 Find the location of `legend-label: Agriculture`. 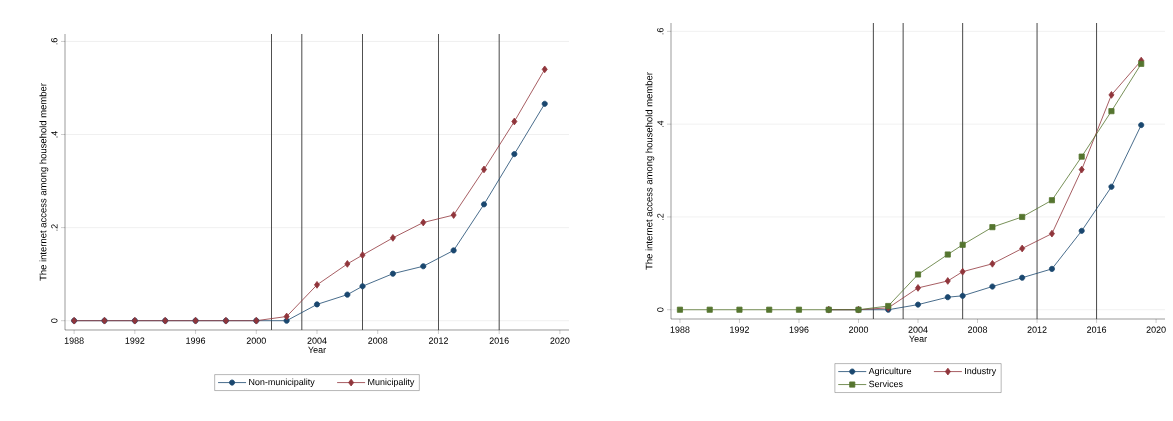

legend-label: Agriculture is located at coordinates (890, 371).